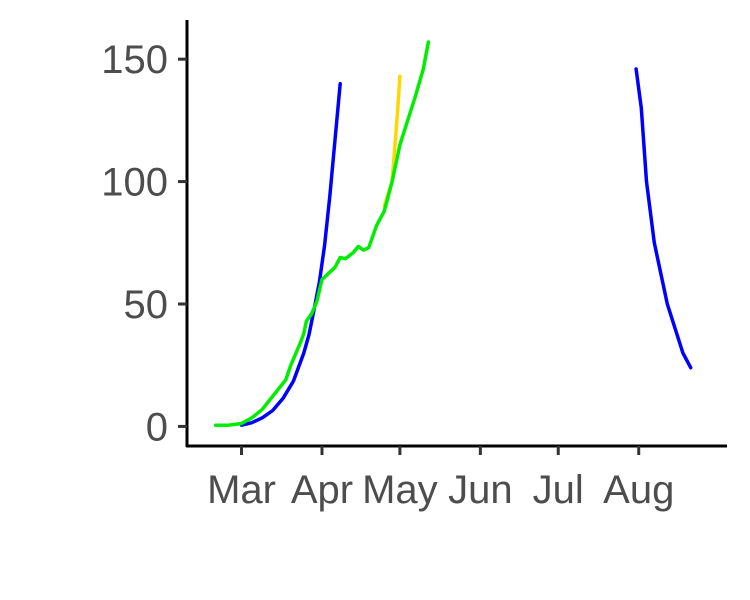 The image size is (750, 600). I want to click on y-axis: 0 50 100 150, so click(144, 243).